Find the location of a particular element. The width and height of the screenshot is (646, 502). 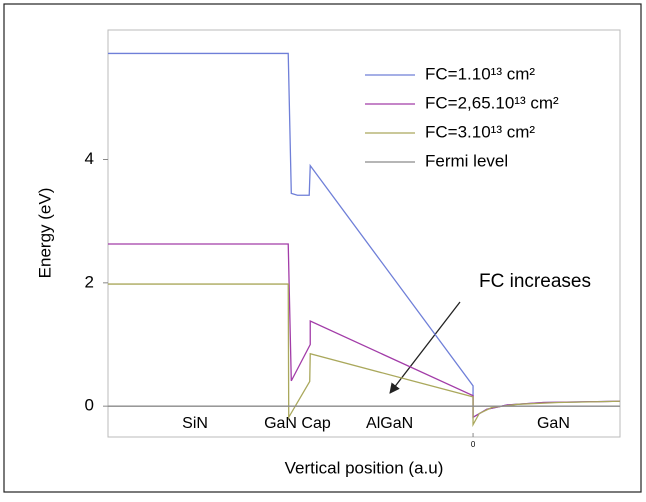

legend-label: FC=3.10¹³ cm² is located at coordinates (480, 131).